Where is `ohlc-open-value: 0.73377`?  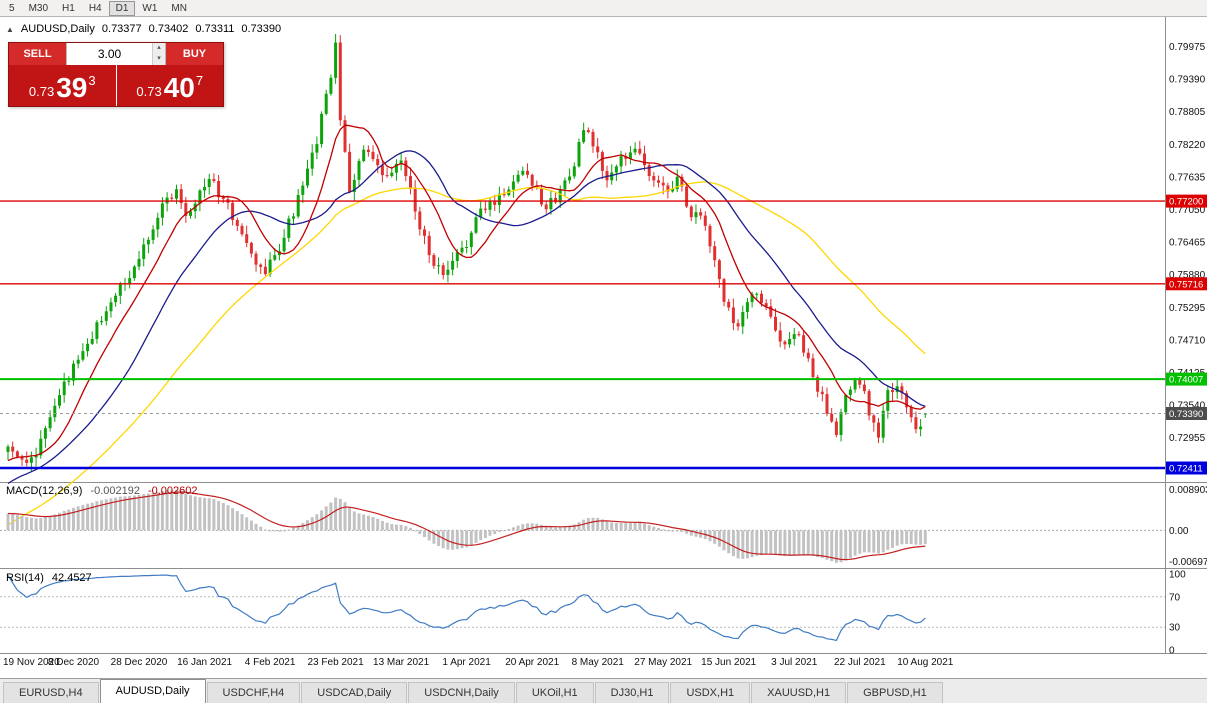
ohlc-open-value: 0.73377 is located at coordinates (121, 29).